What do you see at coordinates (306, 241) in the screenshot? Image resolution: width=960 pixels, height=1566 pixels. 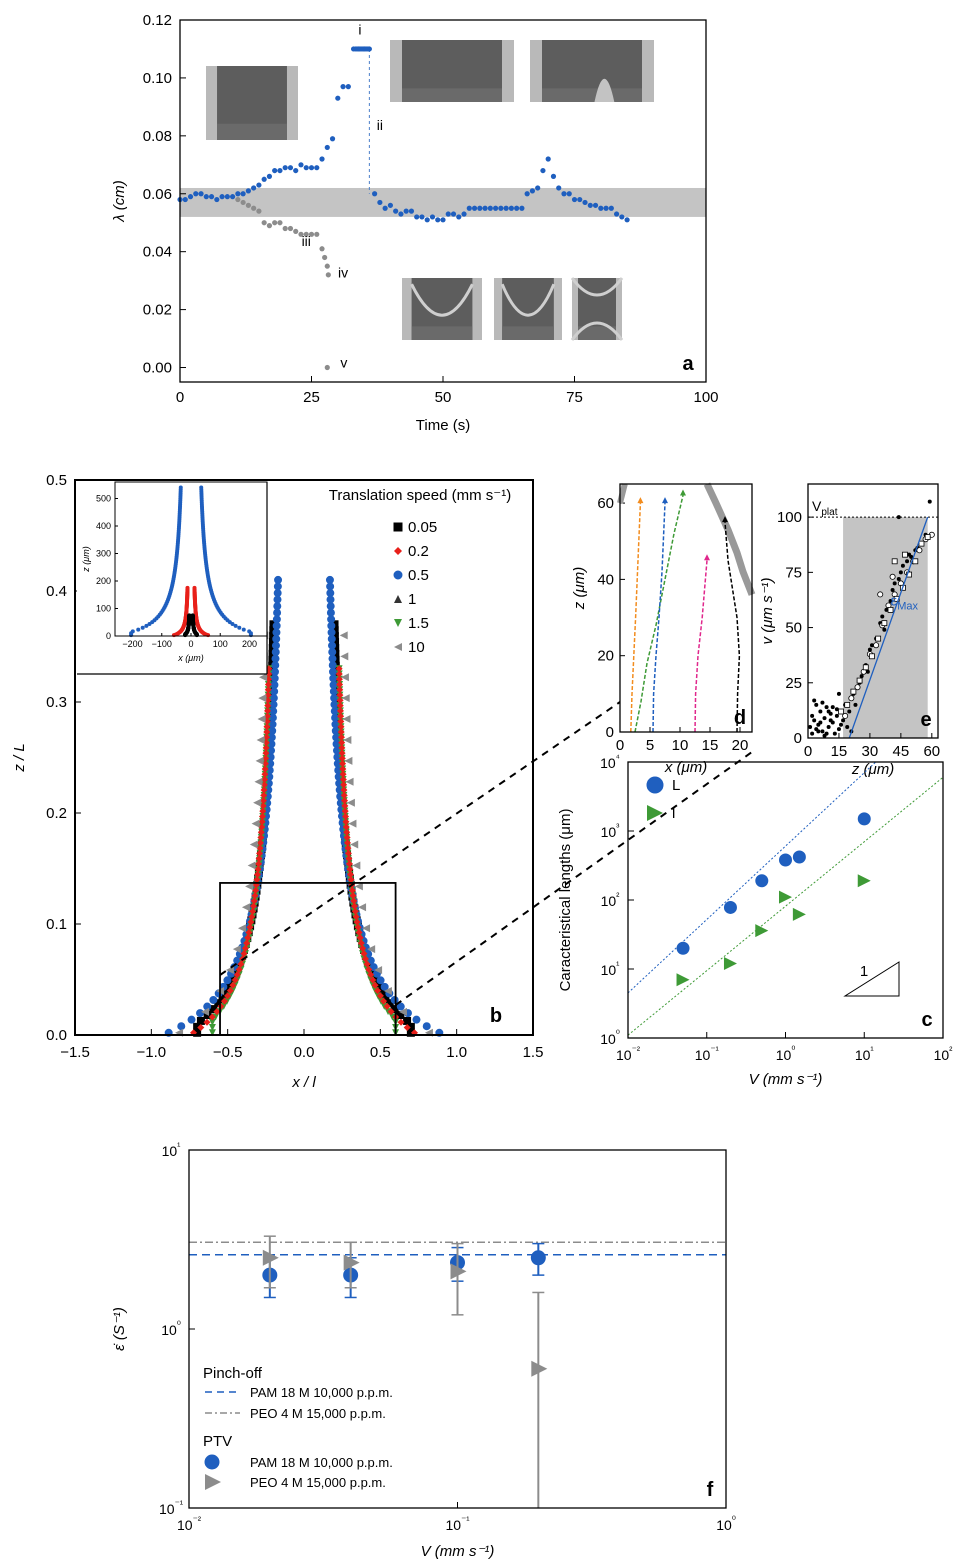 I see `annotation-iii: iii` at bounding box center [306, 241].